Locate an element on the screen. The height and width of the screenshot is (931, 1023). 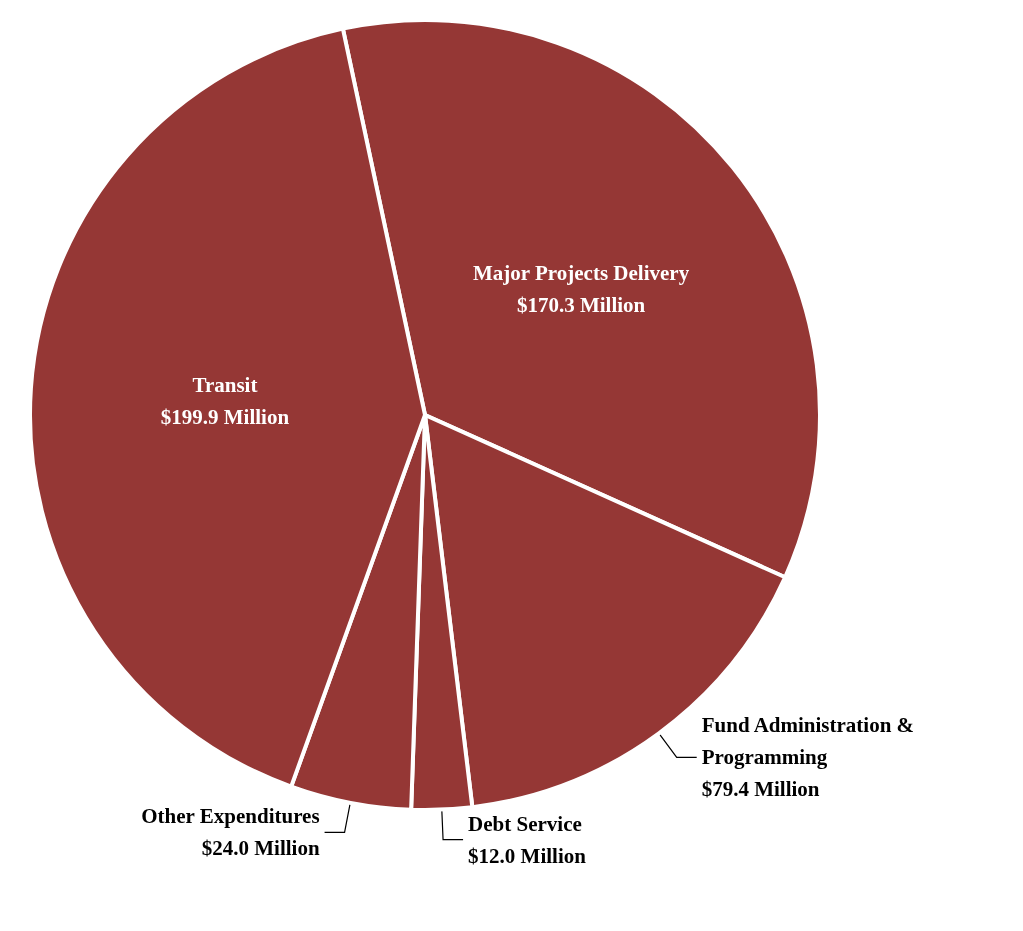
data-label: $12.0 Million is located at coordinates (527, 855).